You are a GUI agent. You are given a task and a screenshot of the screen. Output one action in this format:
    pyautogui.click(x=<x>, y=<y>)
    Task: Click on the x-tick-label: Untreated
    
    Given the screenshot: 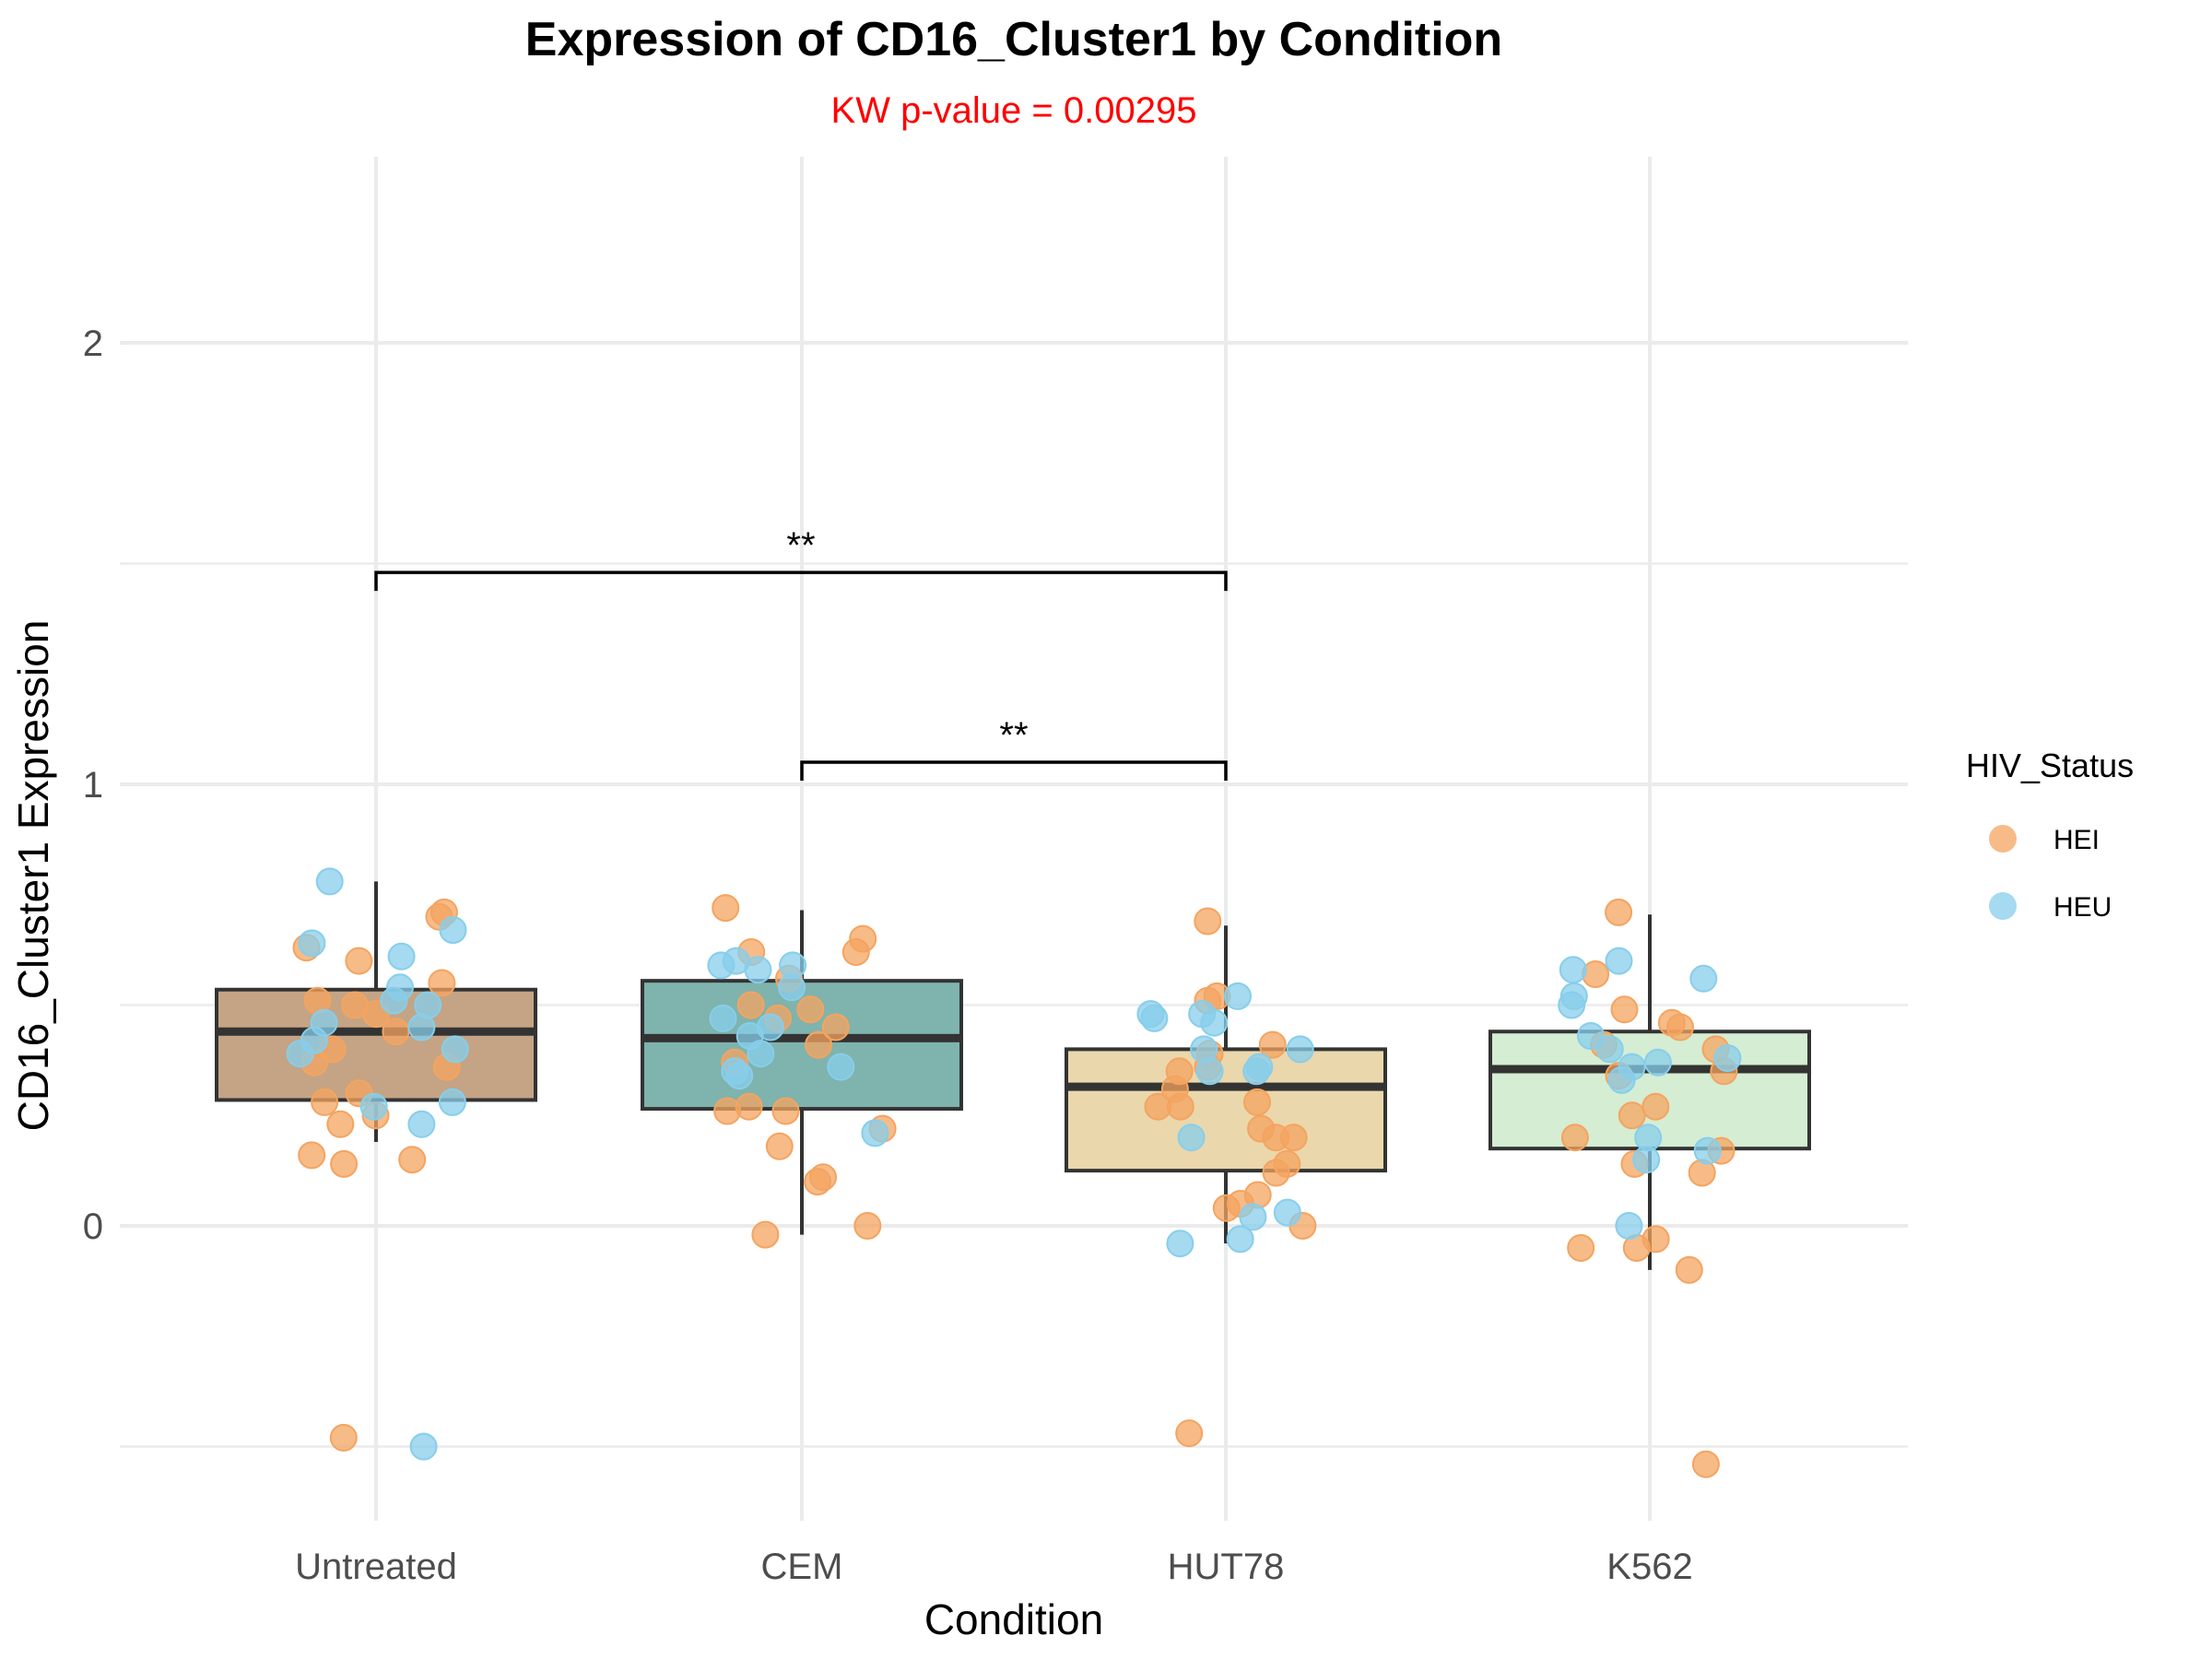 What is the action you would take?
    pyautogui.click(x=376, y=1567)
    